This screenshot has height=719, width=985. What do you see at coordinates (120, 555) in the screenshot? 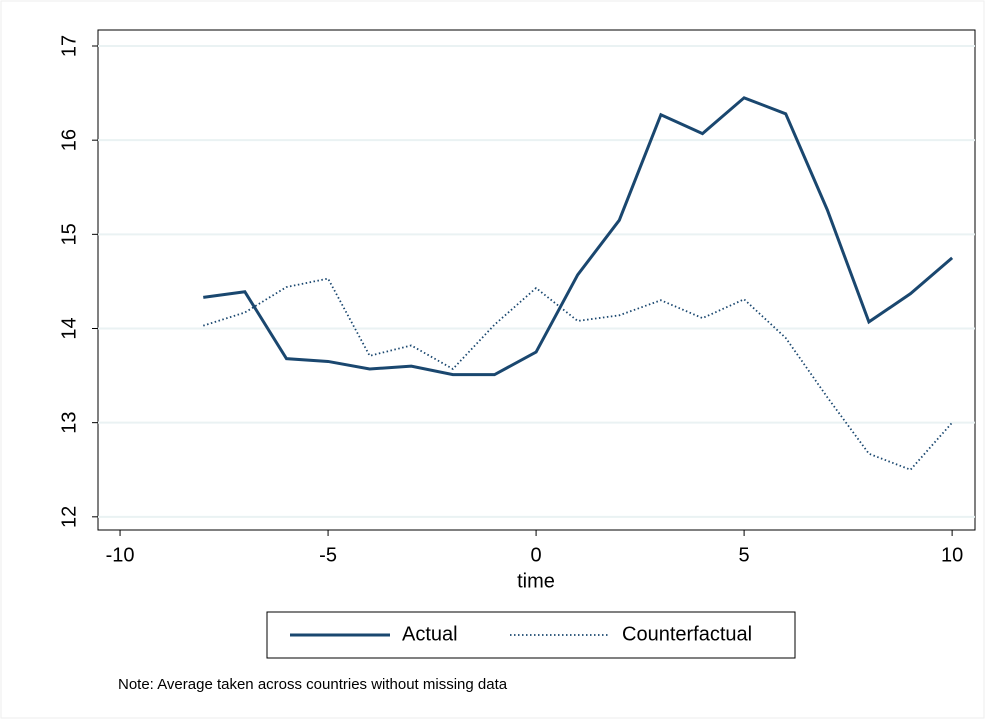
I see `x-tick-label: -10` at bounding box center [120, 555].